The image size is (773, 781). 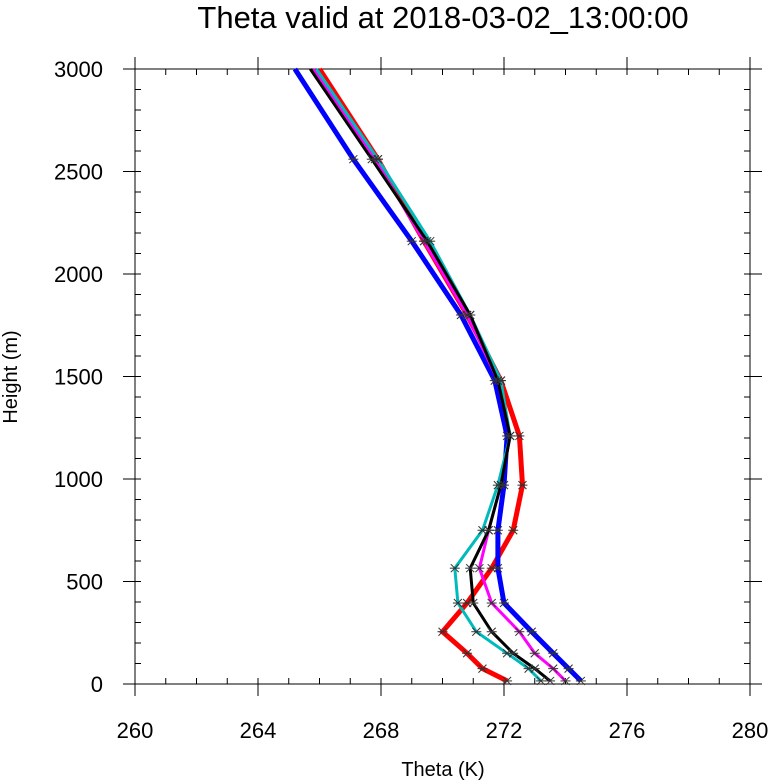 What do you see at coordinates (258, 730) in the screenshot?
I see `x-tick-label: 264` at bounding box center [258, 730].